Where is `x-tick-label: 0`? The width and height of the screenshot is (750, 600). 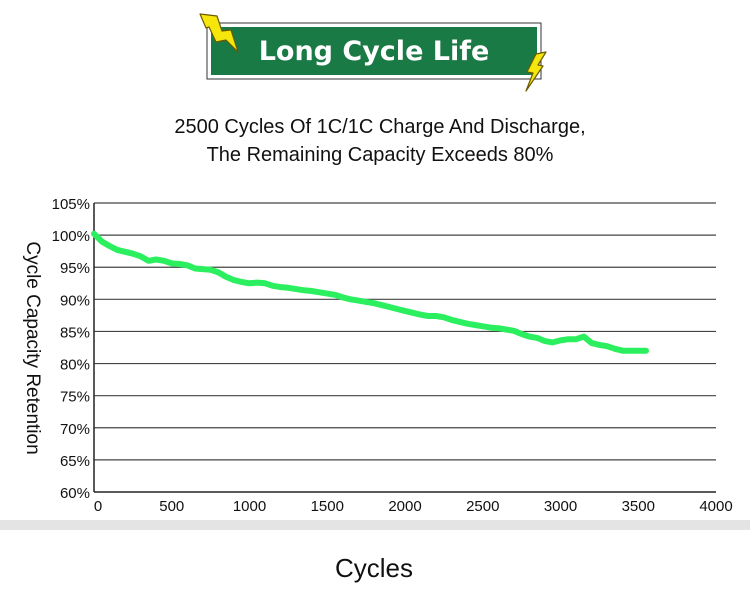
x-tick-label: 0 is located at coordinates (98, 506).